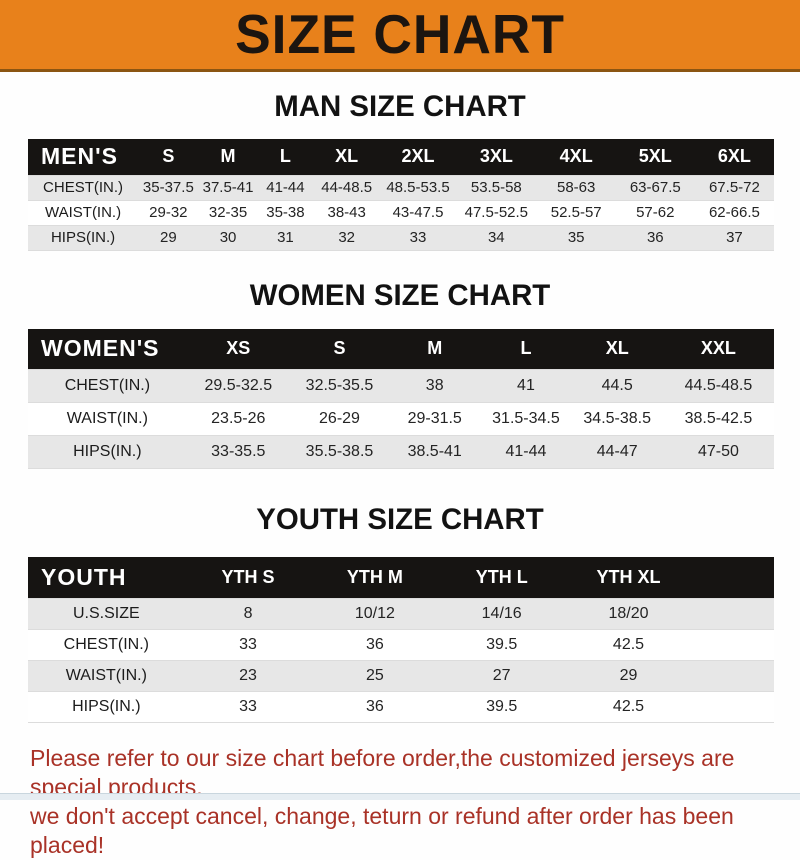 This screenshot has width=800, height=860. What do you see at coordinates (238, 348) in the screenshot?
I see `size-column-header: XS` at bounding box center [238, 348].